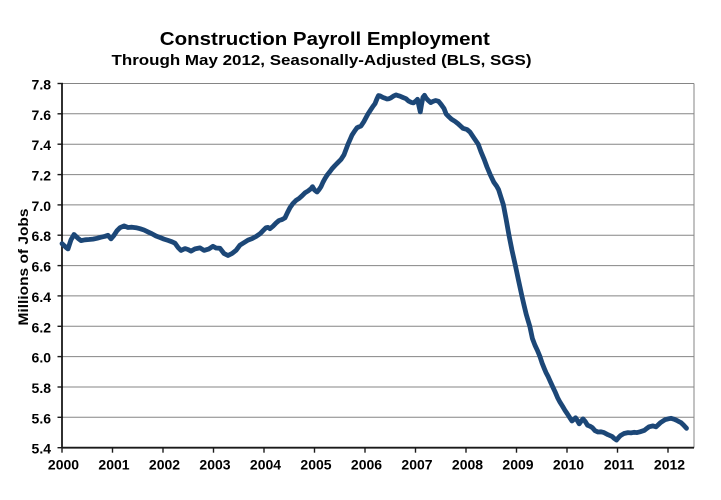  What do you see at coordinates (619, 465) in the screenshot?
I see `svg-text: 2011` at bounding box center [619, 465].